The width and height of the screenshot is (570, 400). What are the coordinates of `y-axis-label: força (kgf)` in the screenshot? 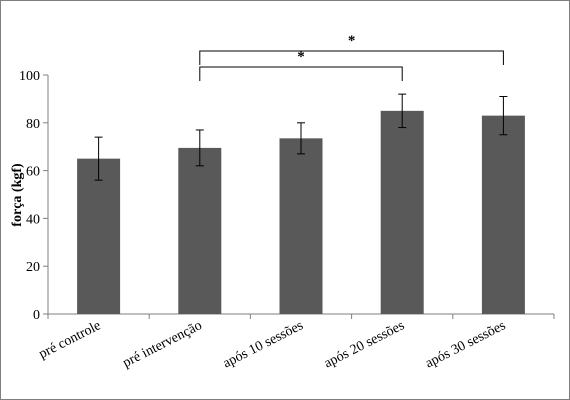 It's located at (17, 195).